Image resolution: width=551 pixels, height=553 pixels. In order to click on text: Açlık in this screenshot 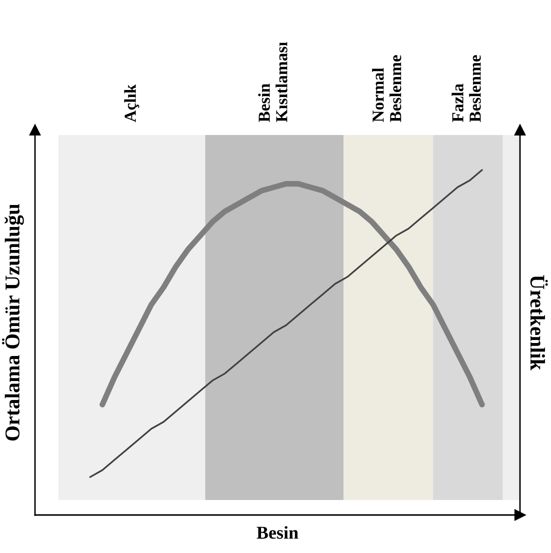, I will do `click(132, 103)`.